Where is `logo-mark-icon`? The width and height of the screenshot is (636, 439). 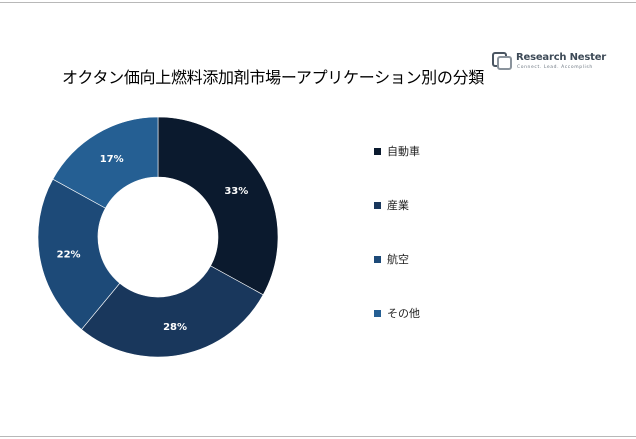
logo-mark-icon is located at coordinates (502, 61).